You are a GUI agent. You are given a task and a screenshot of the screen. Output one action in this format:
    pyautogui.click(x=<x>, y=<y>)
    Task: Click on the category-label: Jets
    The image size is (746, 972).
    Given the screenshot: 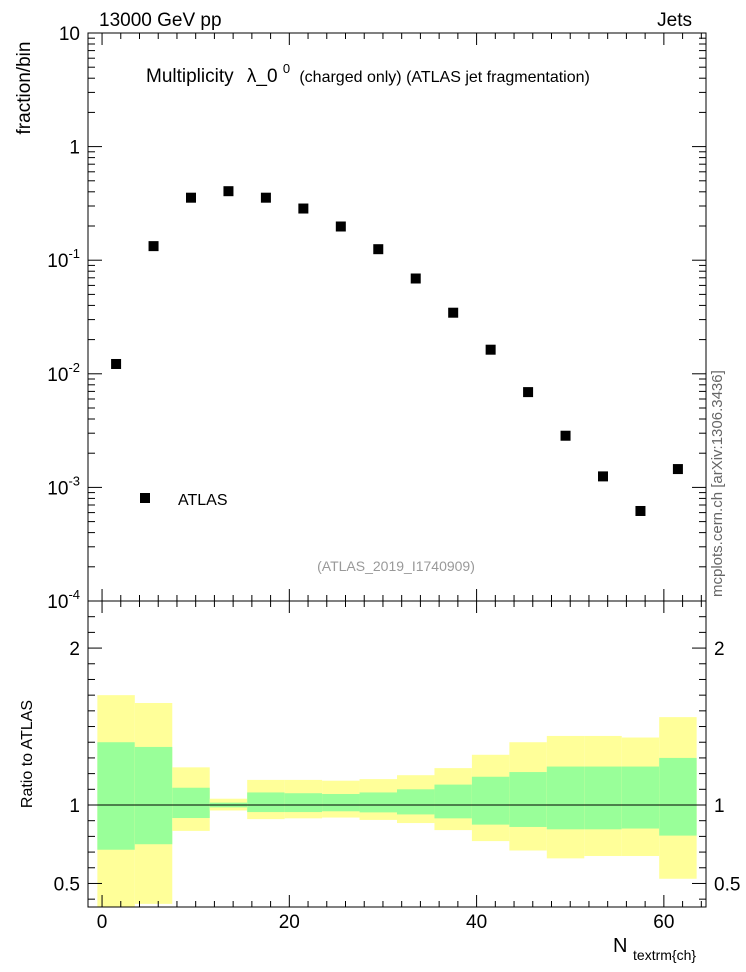 What is the action you would take?
    pyautogui.click(x=674, y=20)
    